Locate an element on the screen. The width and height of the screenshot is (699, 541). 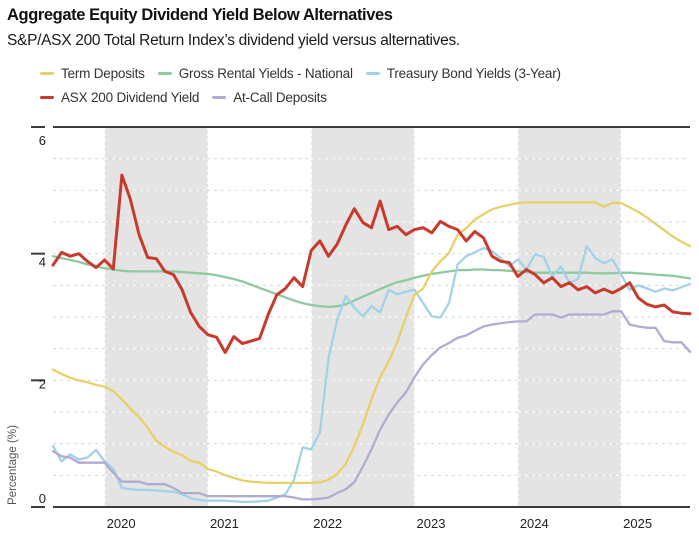
legend-item-treasury-bond-yields-3-year: Treasury Bond Yields (3-Year) is located at coordinates (463, 73).